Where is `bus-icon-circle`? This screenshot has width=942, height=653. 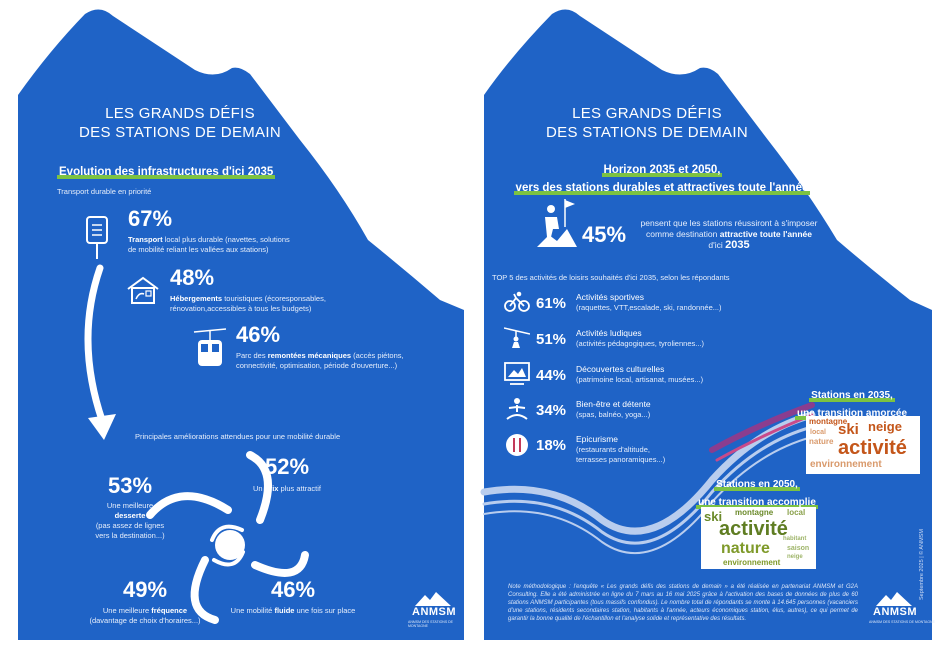
bus-icon-circle is located at coordinates (230, 545).